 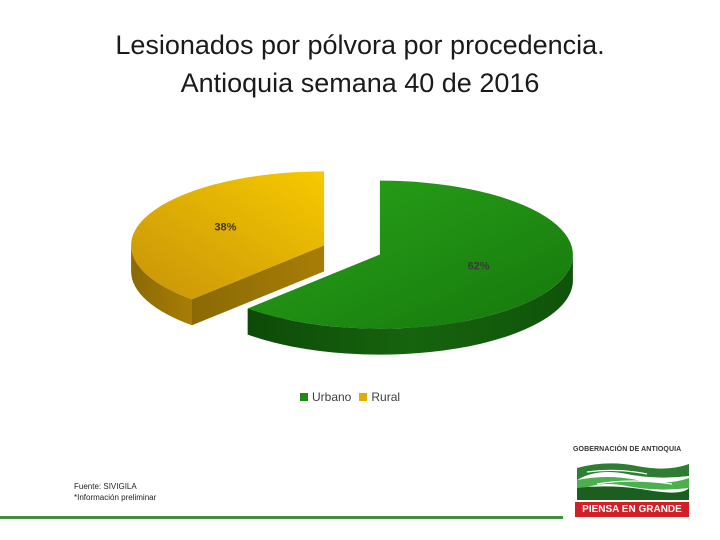 I want to click on logo-landscape-icon, so click(x=633, y=479).